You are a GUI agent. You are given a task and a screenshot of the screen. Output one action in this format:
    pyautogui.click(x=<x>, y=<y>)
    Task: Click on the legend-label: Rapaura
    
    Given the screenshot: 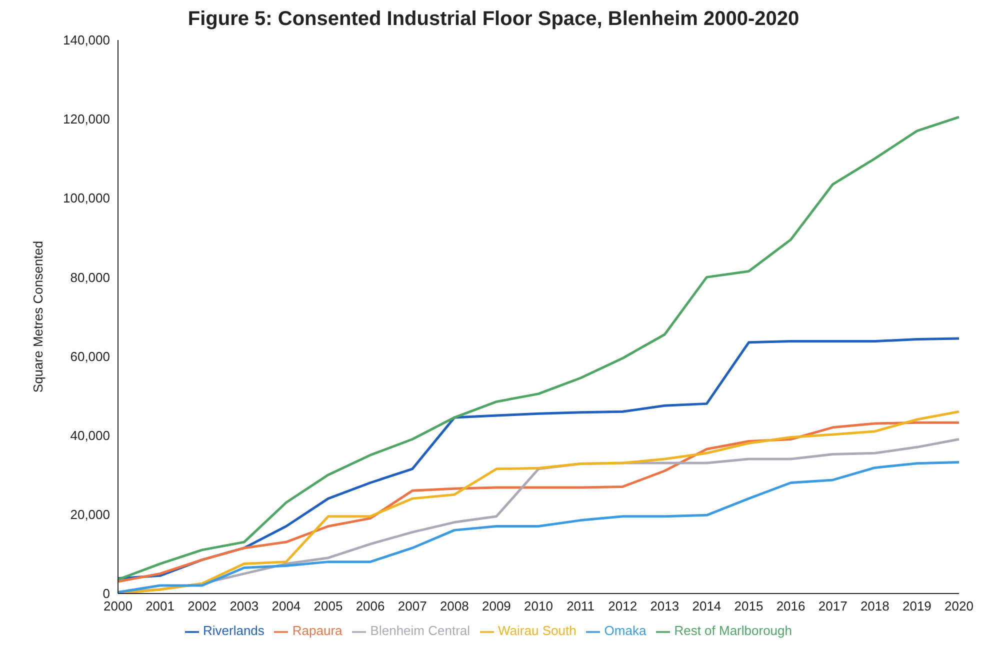 What is the action you would take?
    pyautogui.click(x=317, y=630)
    